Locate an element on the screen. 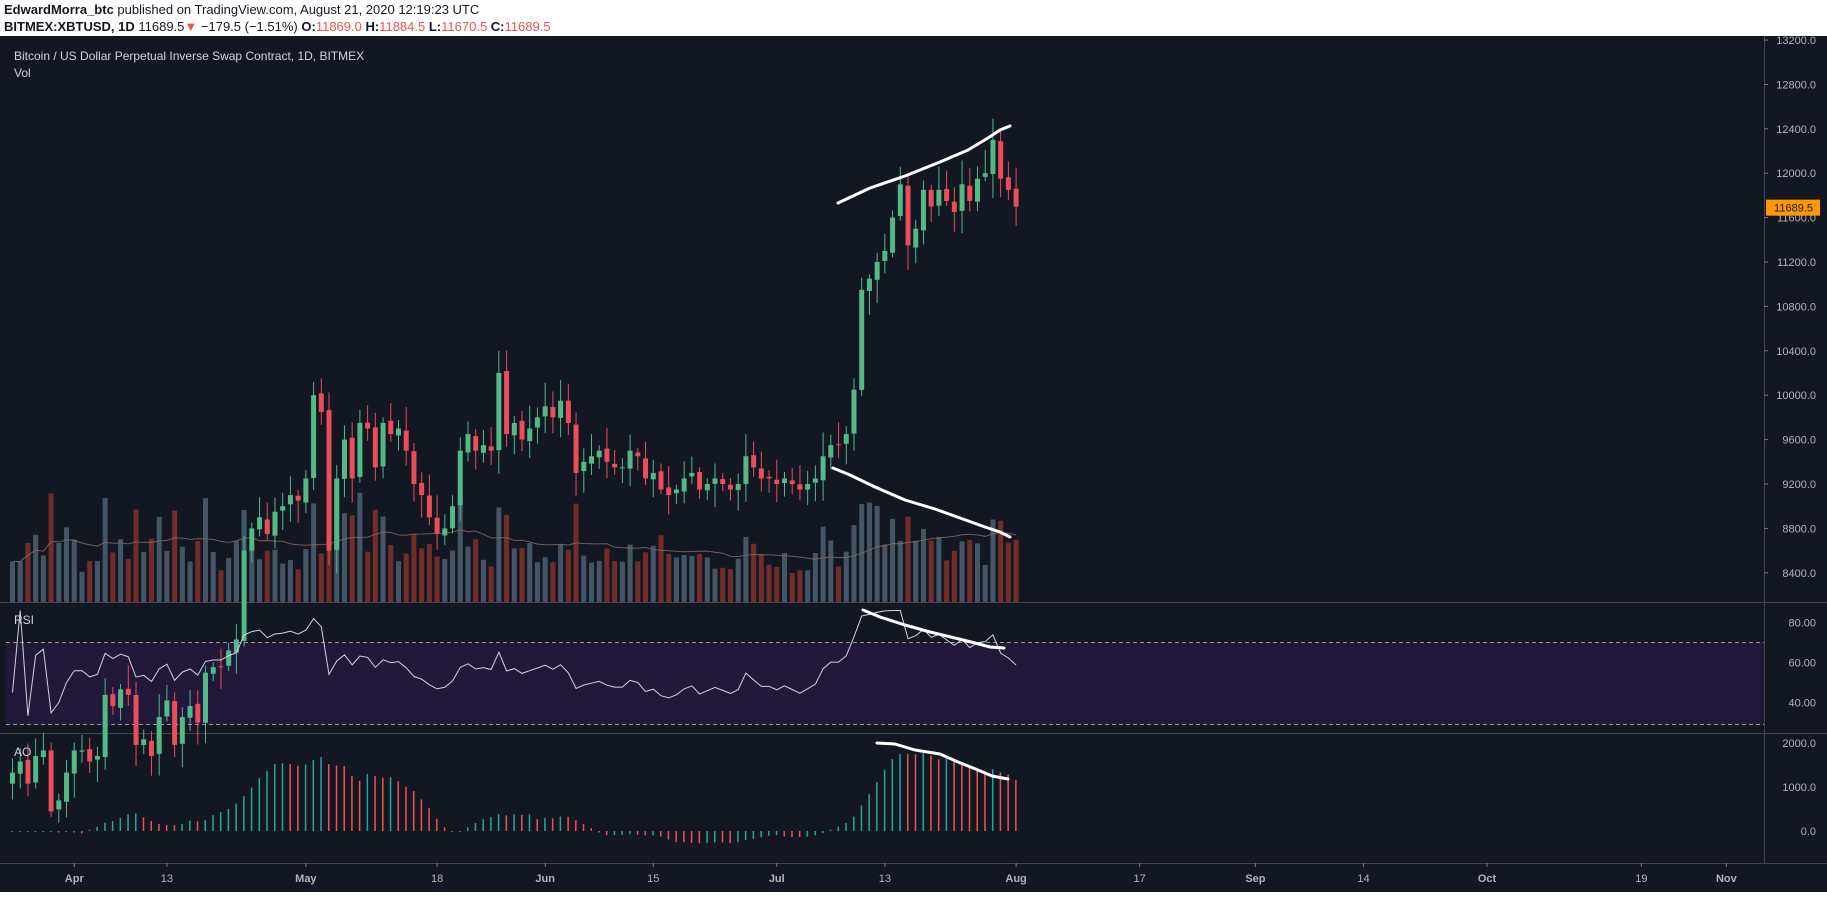 The image size is (1827, 897). ao-pane is located at coordinates (514, 798).